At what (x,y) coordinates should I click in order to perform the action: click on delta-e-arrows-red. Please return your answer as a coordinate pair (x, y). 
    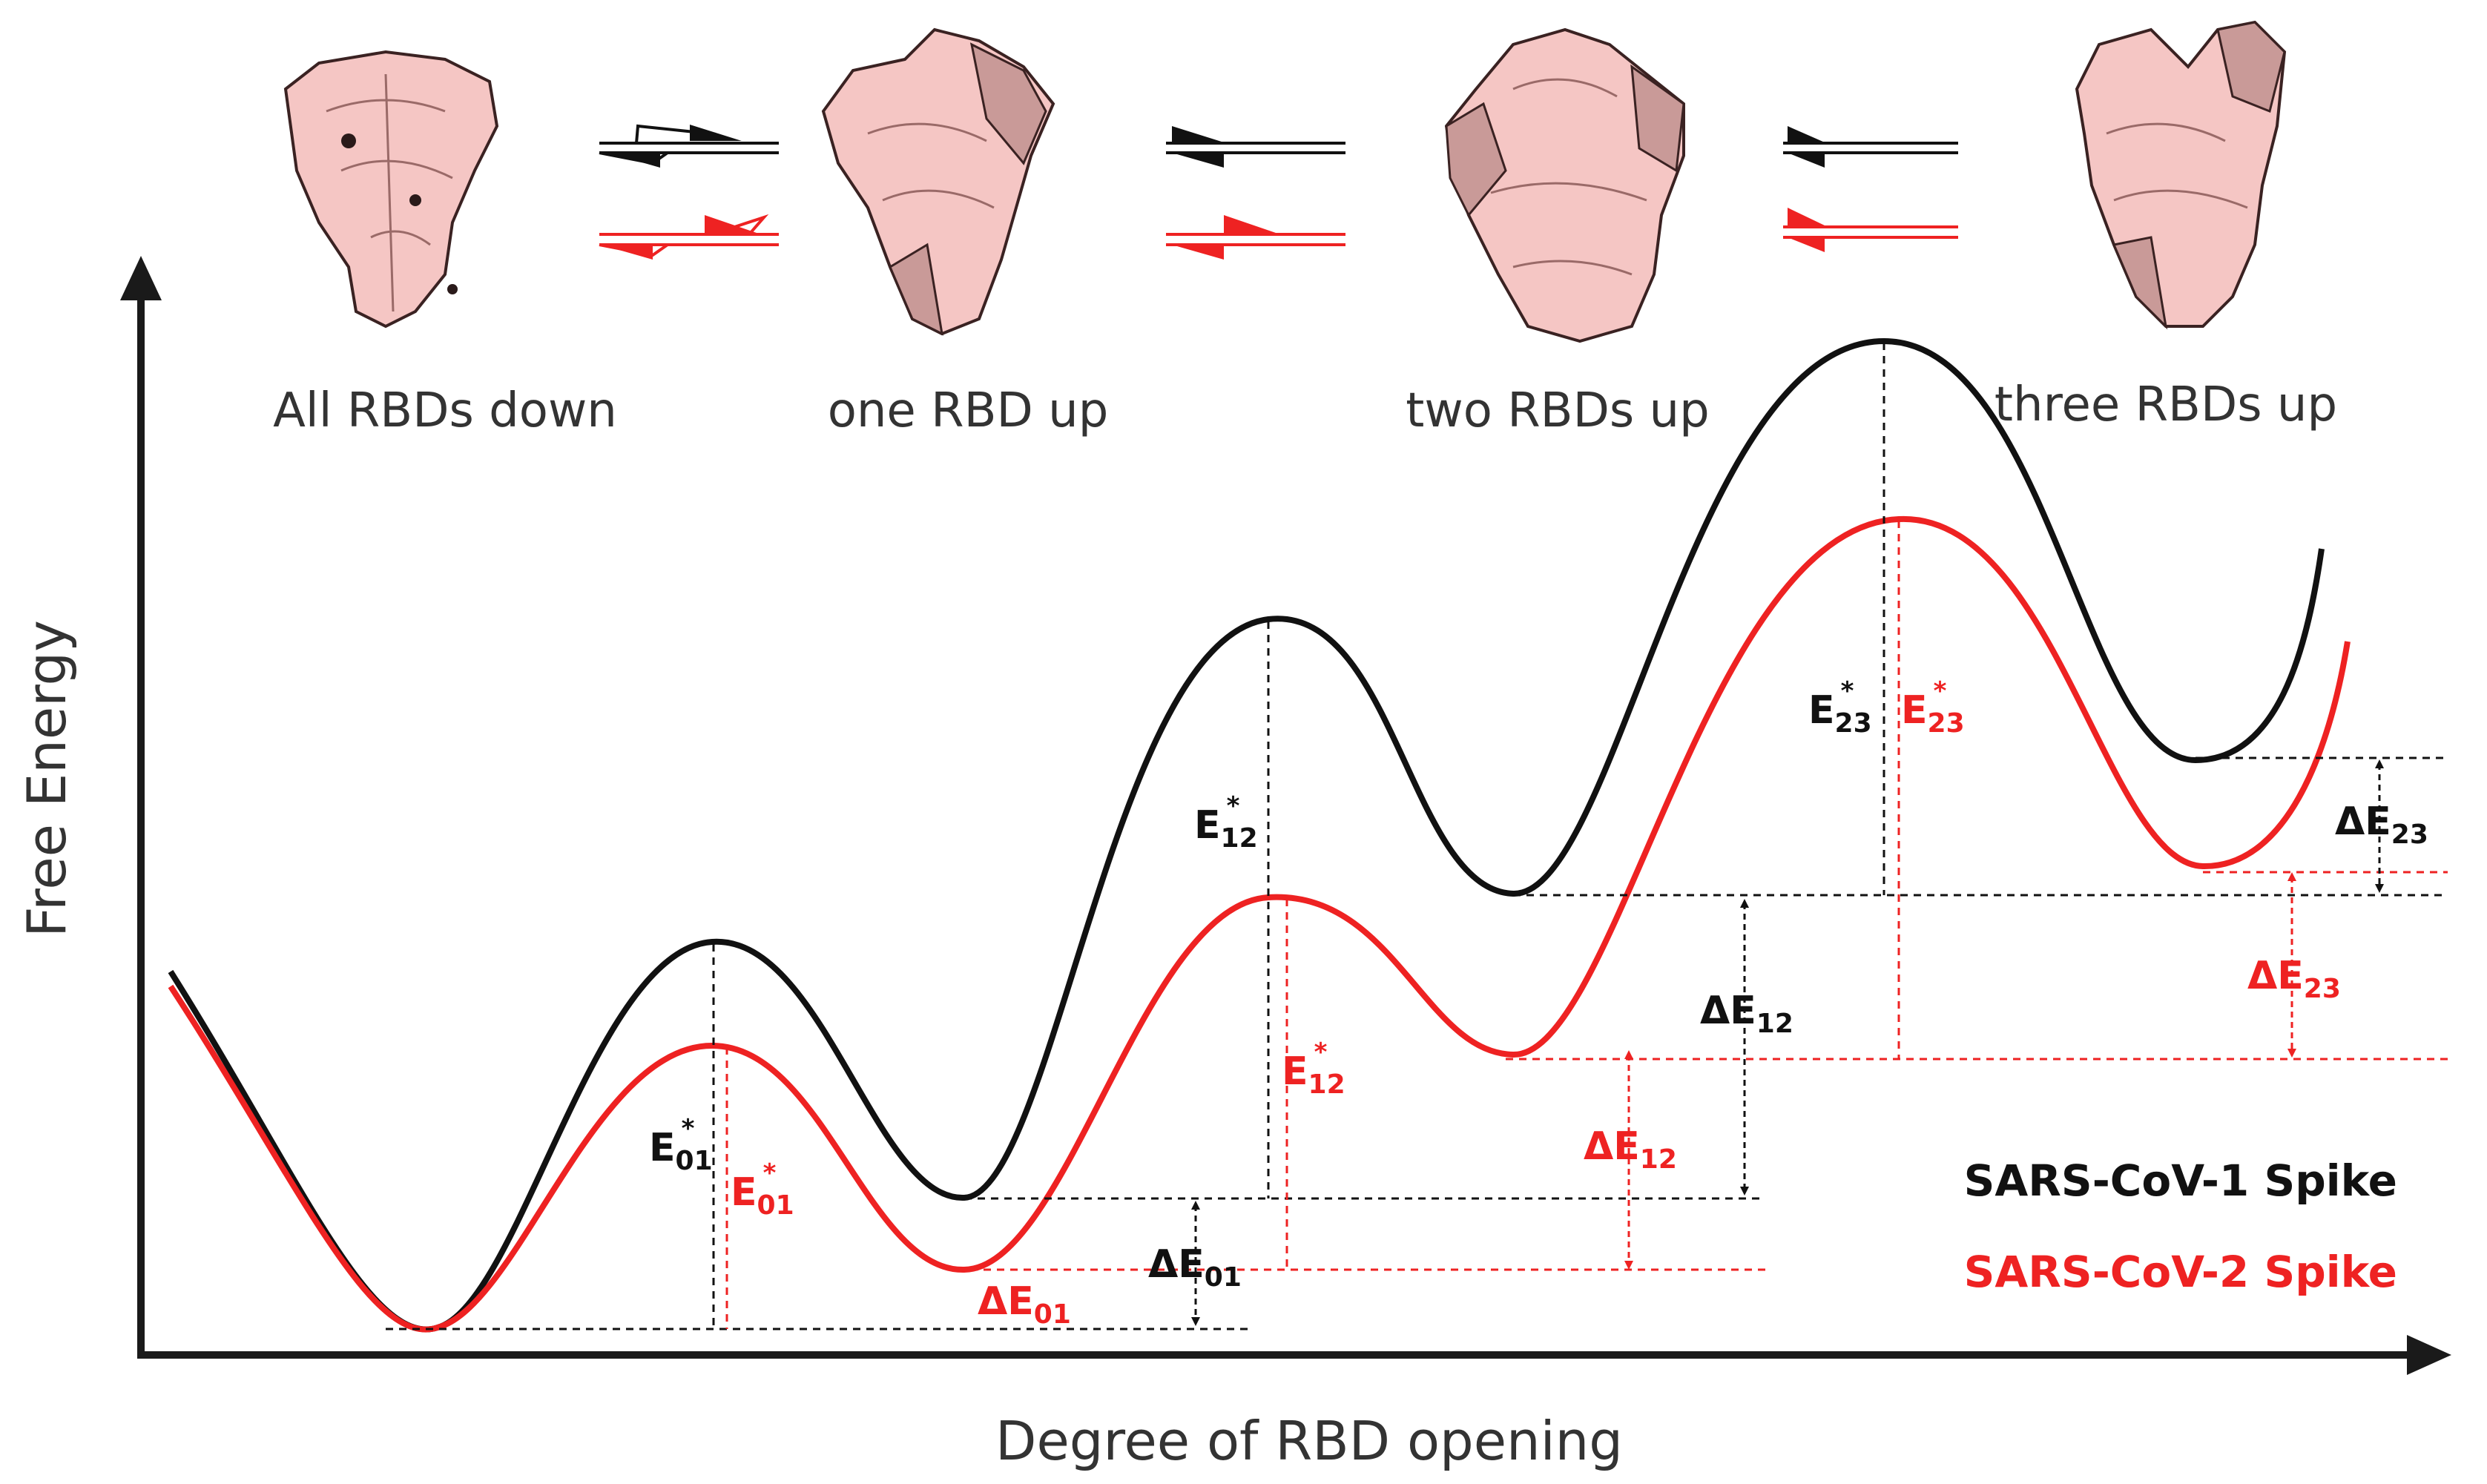
    Looking at the image, I should click on (1960, 1071).